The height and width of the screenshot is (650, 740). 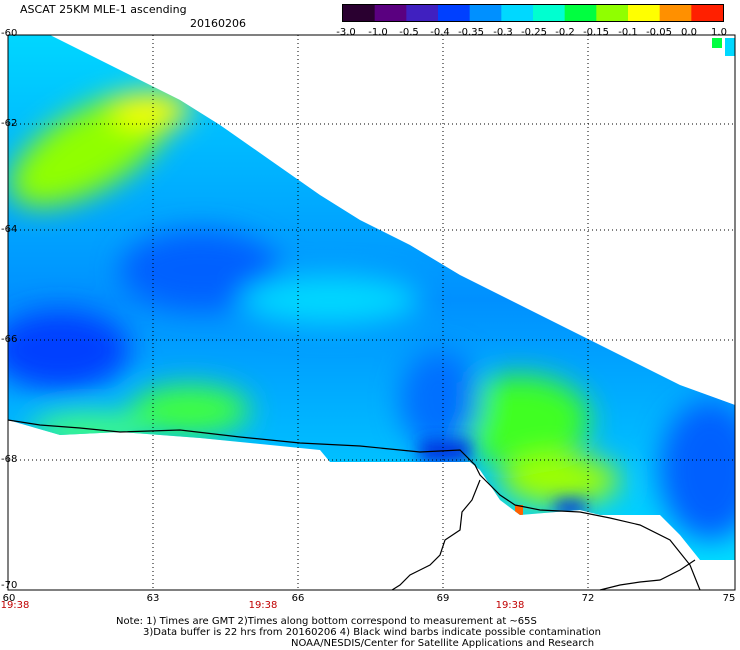 I want to click on cbar-tick: -0.25, so click(x=534, y=32).